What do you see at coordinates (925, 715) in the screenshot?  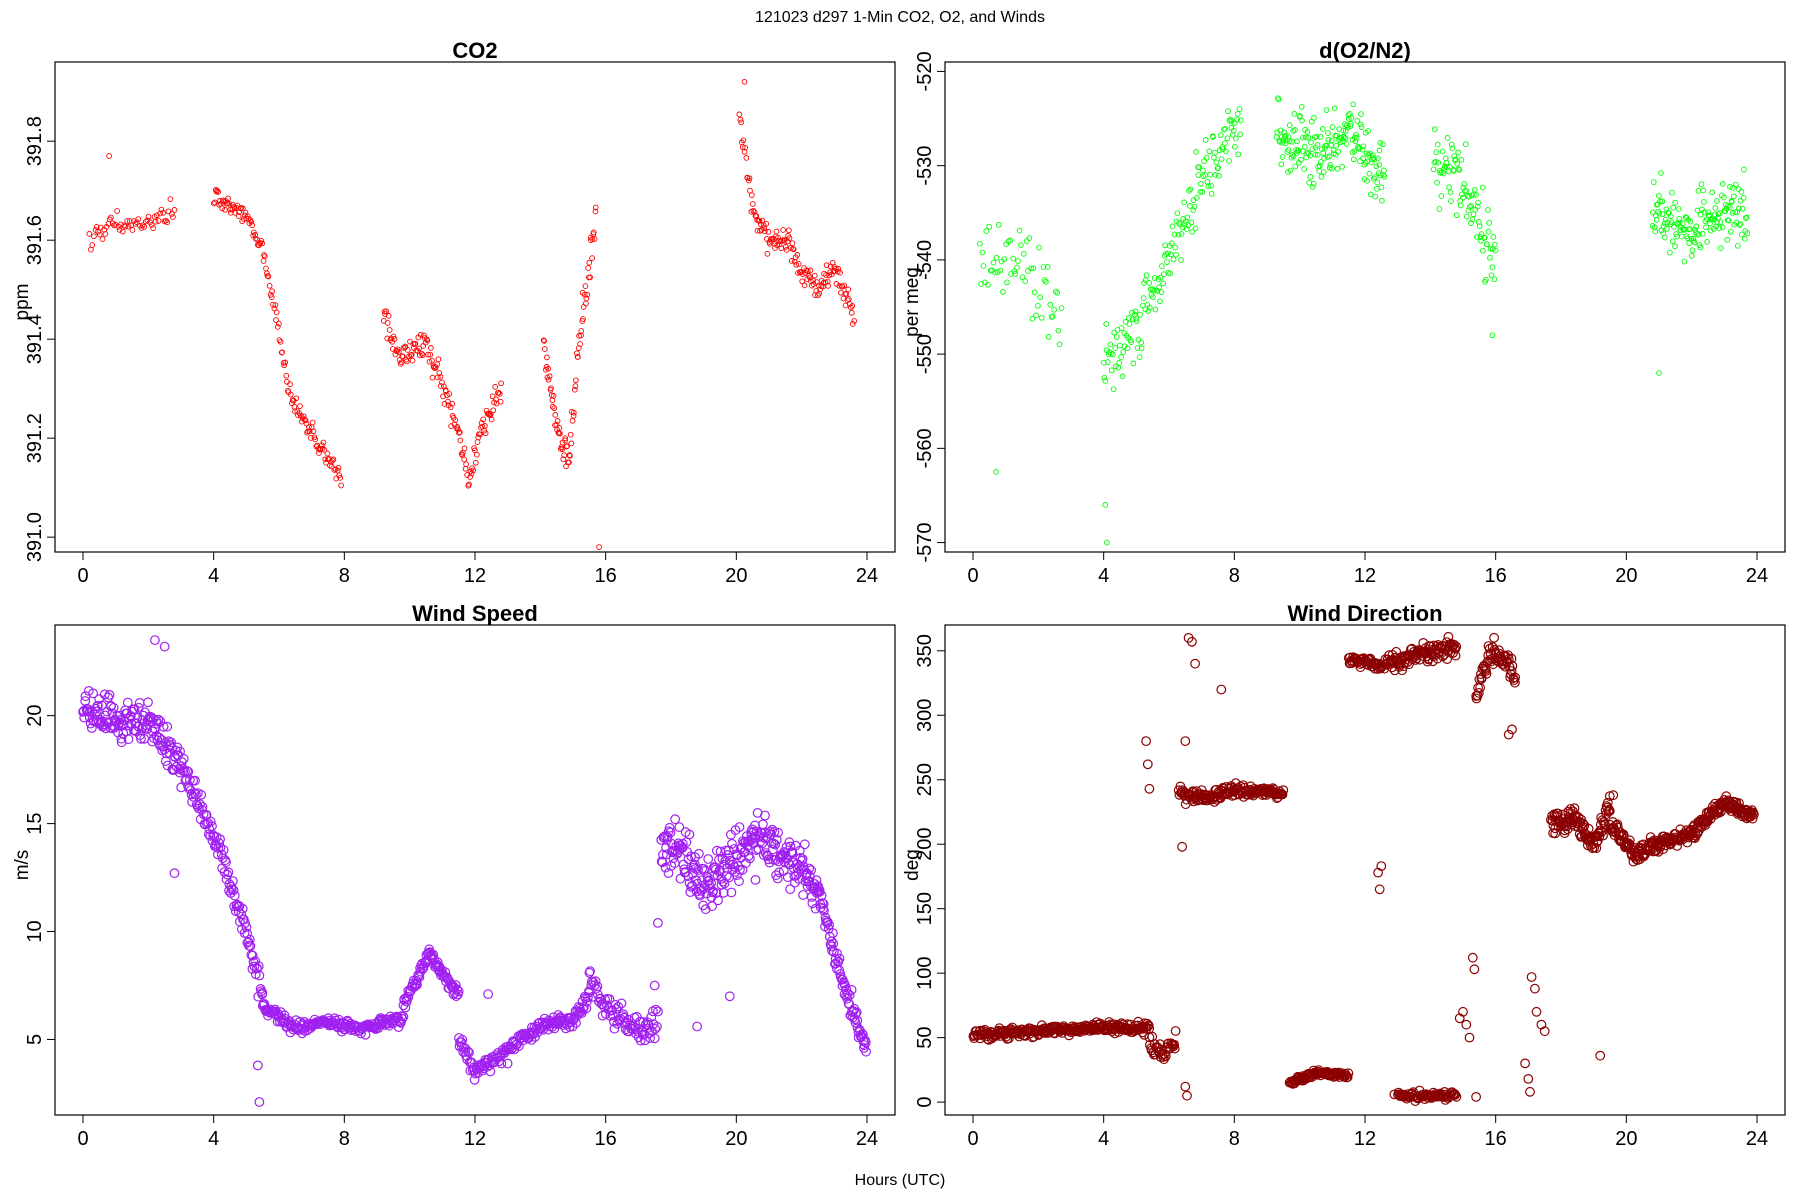 I see `wdir-ytick-label: 300` at bounding box center [925, 715].